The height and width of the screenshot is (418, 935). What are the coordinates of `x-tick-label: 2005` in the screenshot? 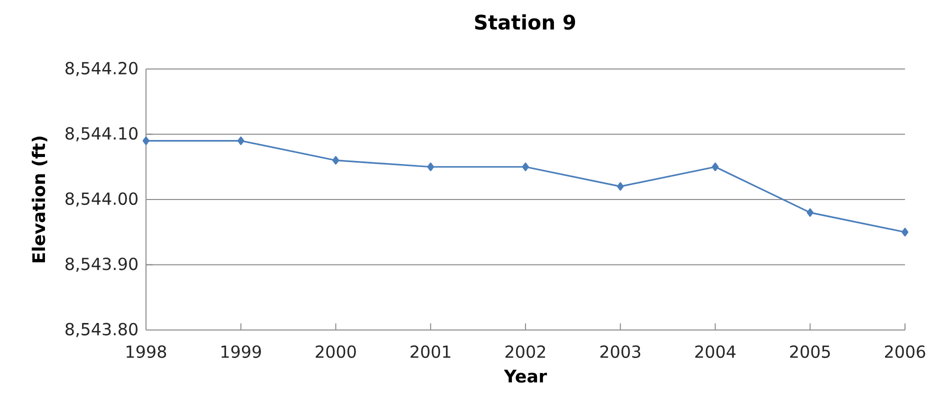 It's located at (810, 351).